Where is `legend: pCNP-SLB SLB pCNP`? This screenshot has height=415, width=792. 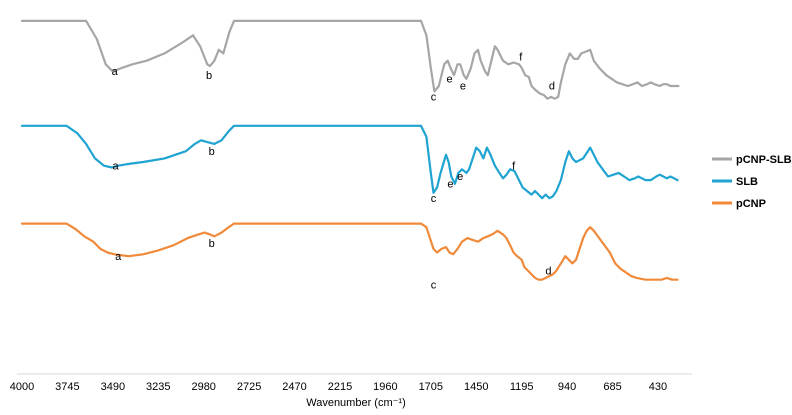
legend: pCNP-SLB SLB pCNP is located at coordinates (752, 182).